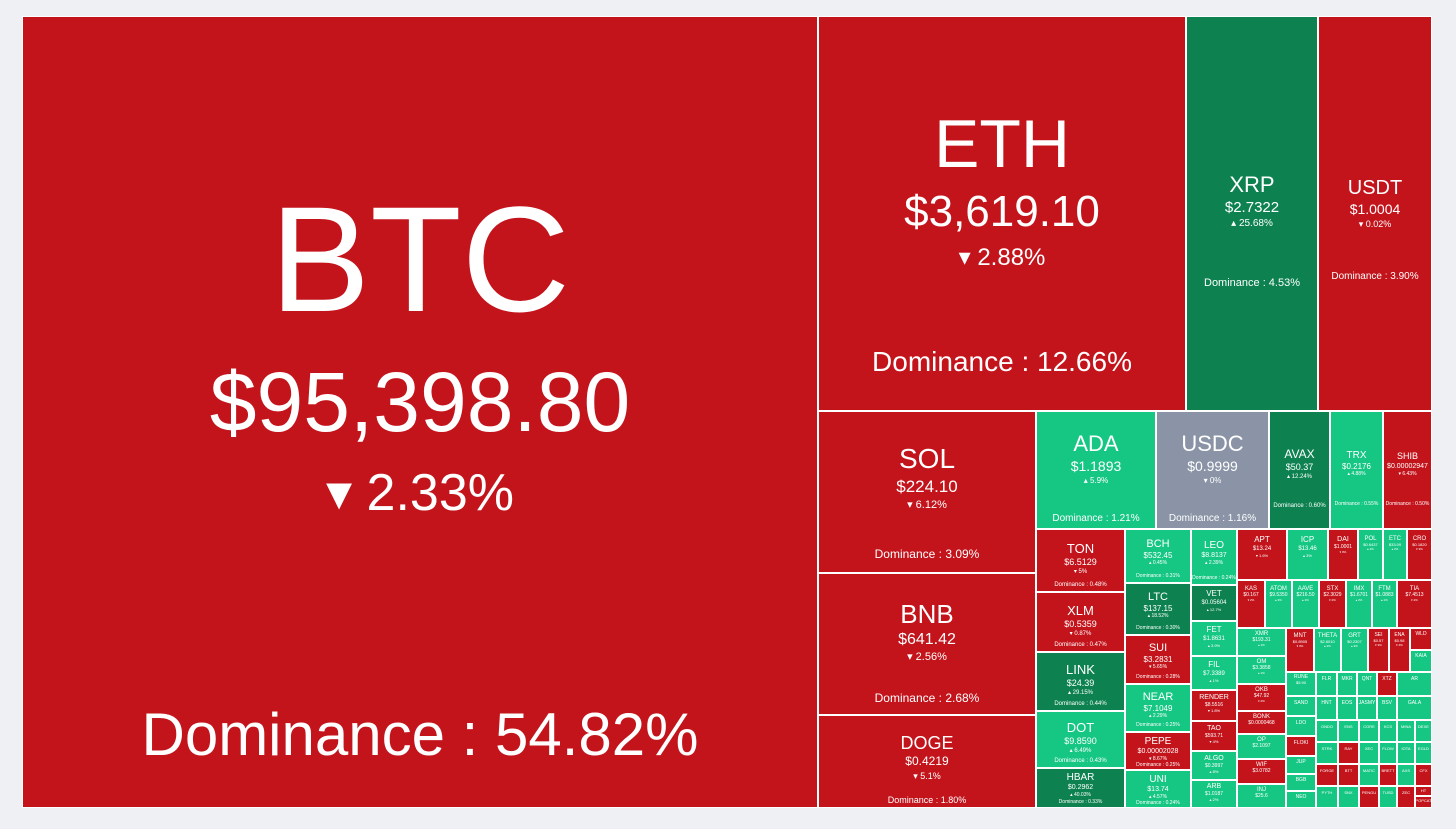 The image size is (1456, 829). Describe the element at coordinates (1369, 797) in the screenshot. I see `tile-pengu: PENGU$0.03▾ 3%` at that location.